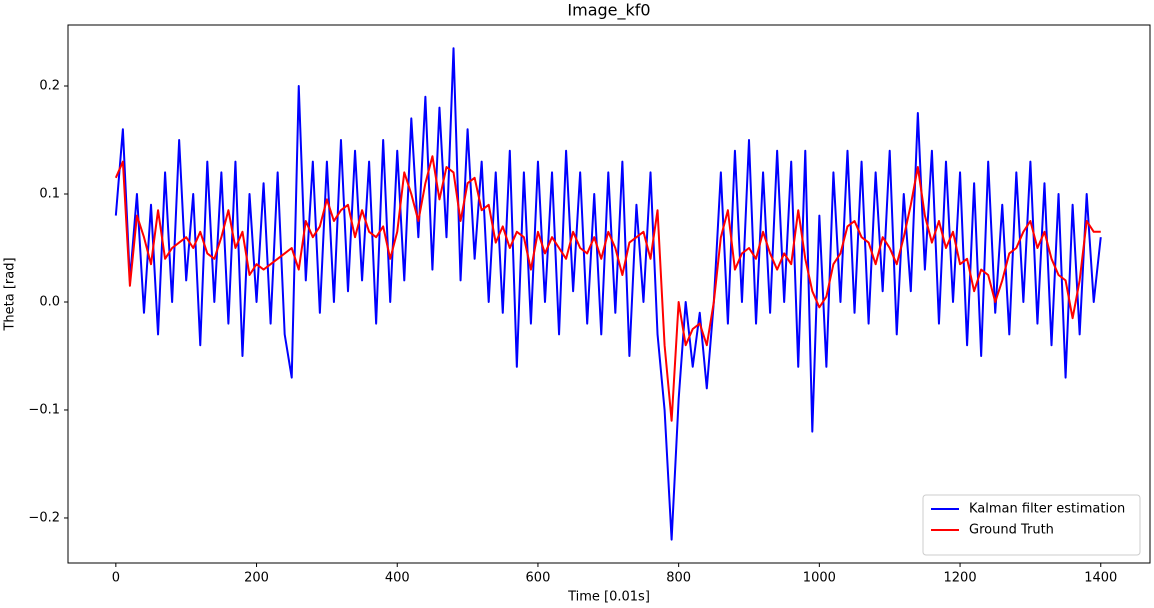 This screenshot has height=608, width=1154. What do you see at coordinates (49, 194) in the screenshot?
I see `y-tick-label: 0.1` at bounding box center [49, 194].